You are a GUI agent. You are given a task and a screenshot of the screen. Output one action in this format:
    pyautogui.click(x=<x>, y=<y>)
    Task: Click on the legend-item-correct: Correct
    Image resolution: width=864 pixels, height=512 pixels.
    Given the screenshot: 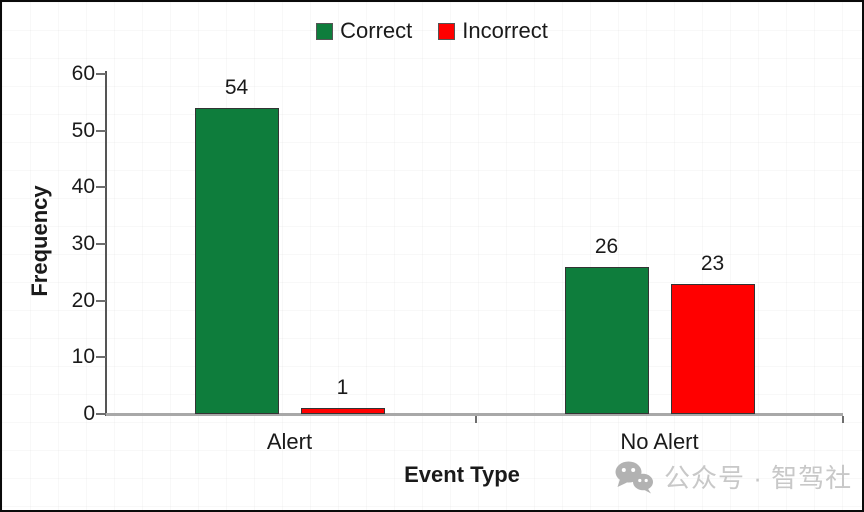 What is the action you would take?
    pyautogui.click(x=364, y=31)
    